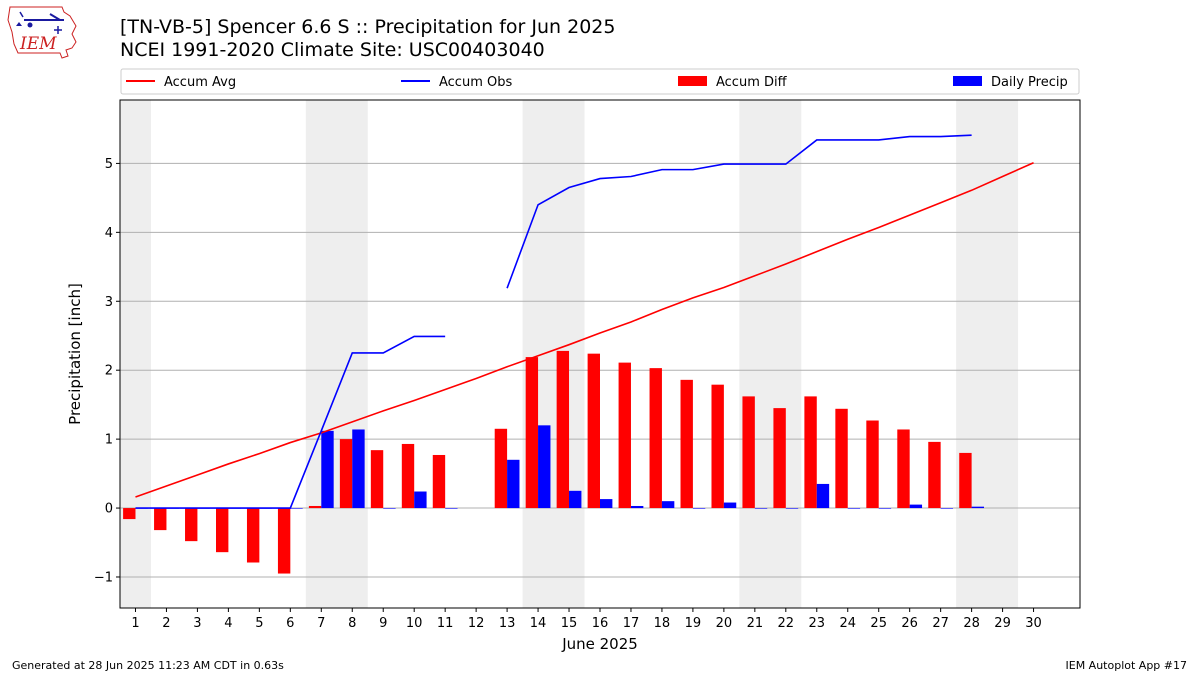 The image size is (1200, 675). I want to click on x-tick-label: 20, so click(724, 623).